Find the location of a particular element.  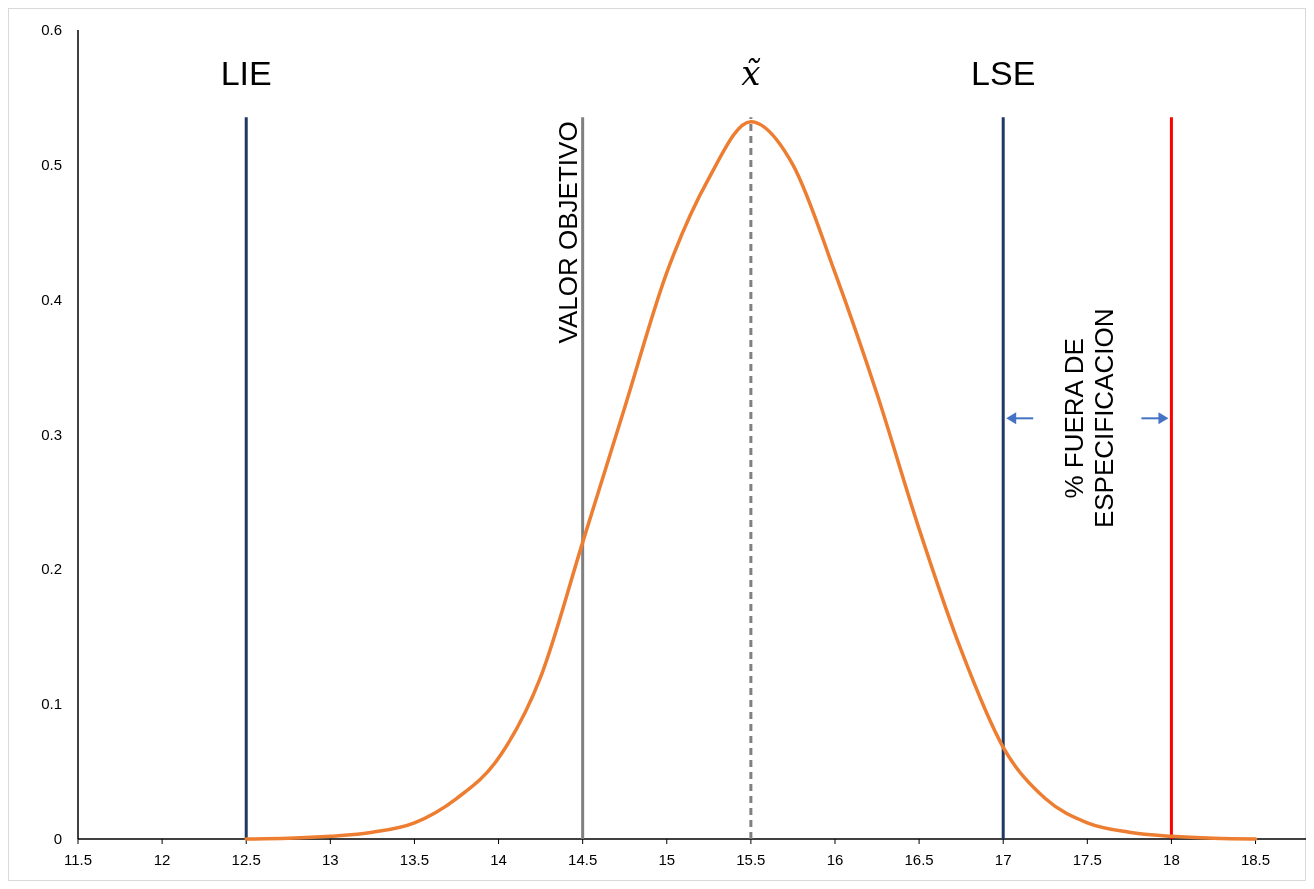

x-tick-label: 11.5 is located at coordinates (78, 859).